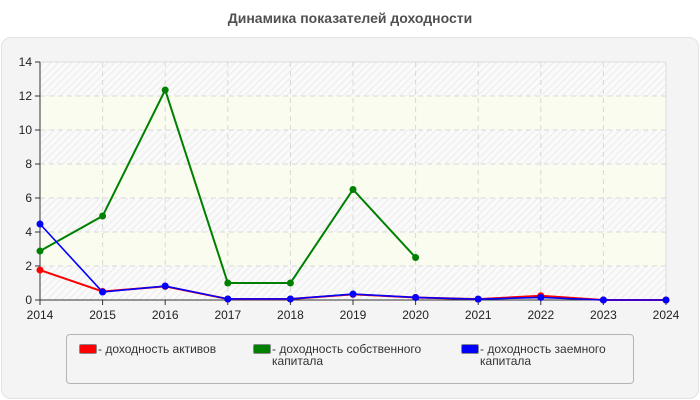 This screenshot has width=700, height=400. I want to click on chart-title: Динамика показателей доходности, so click(350, 18).